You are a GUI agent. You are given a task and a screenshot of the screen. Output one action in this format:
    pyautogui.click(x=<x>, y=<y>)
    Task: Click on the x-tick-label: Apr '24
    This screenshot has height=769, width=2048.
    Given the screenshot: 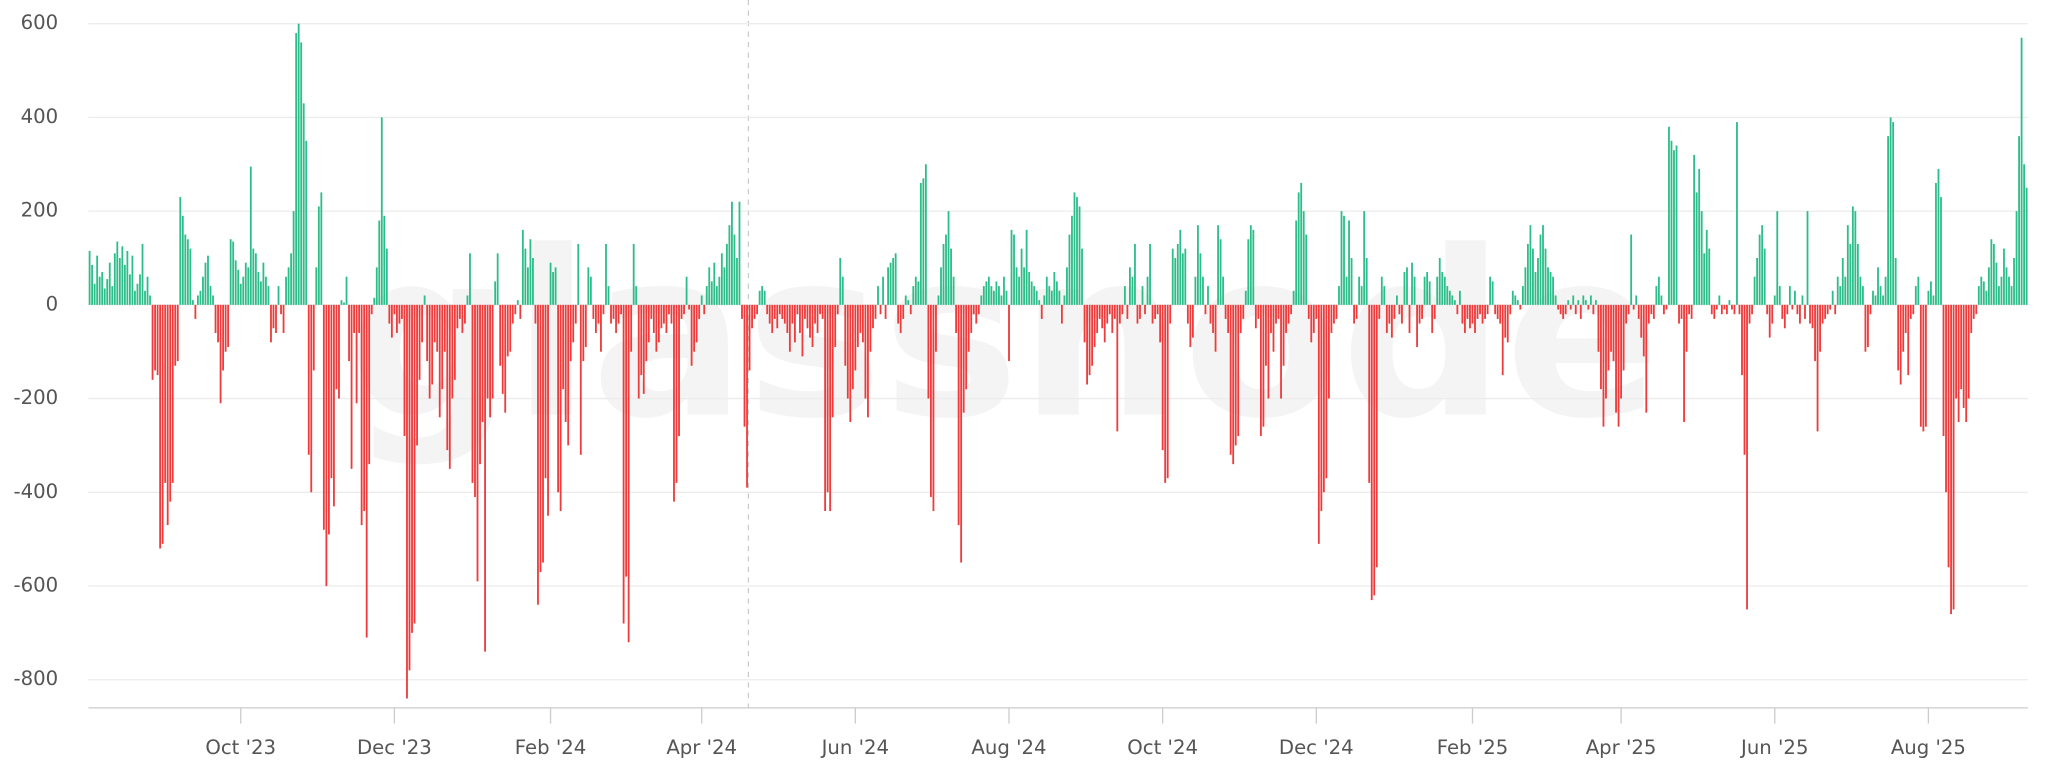 What is the action you would take?
    pyautogui.click(x=701, y=747)
    